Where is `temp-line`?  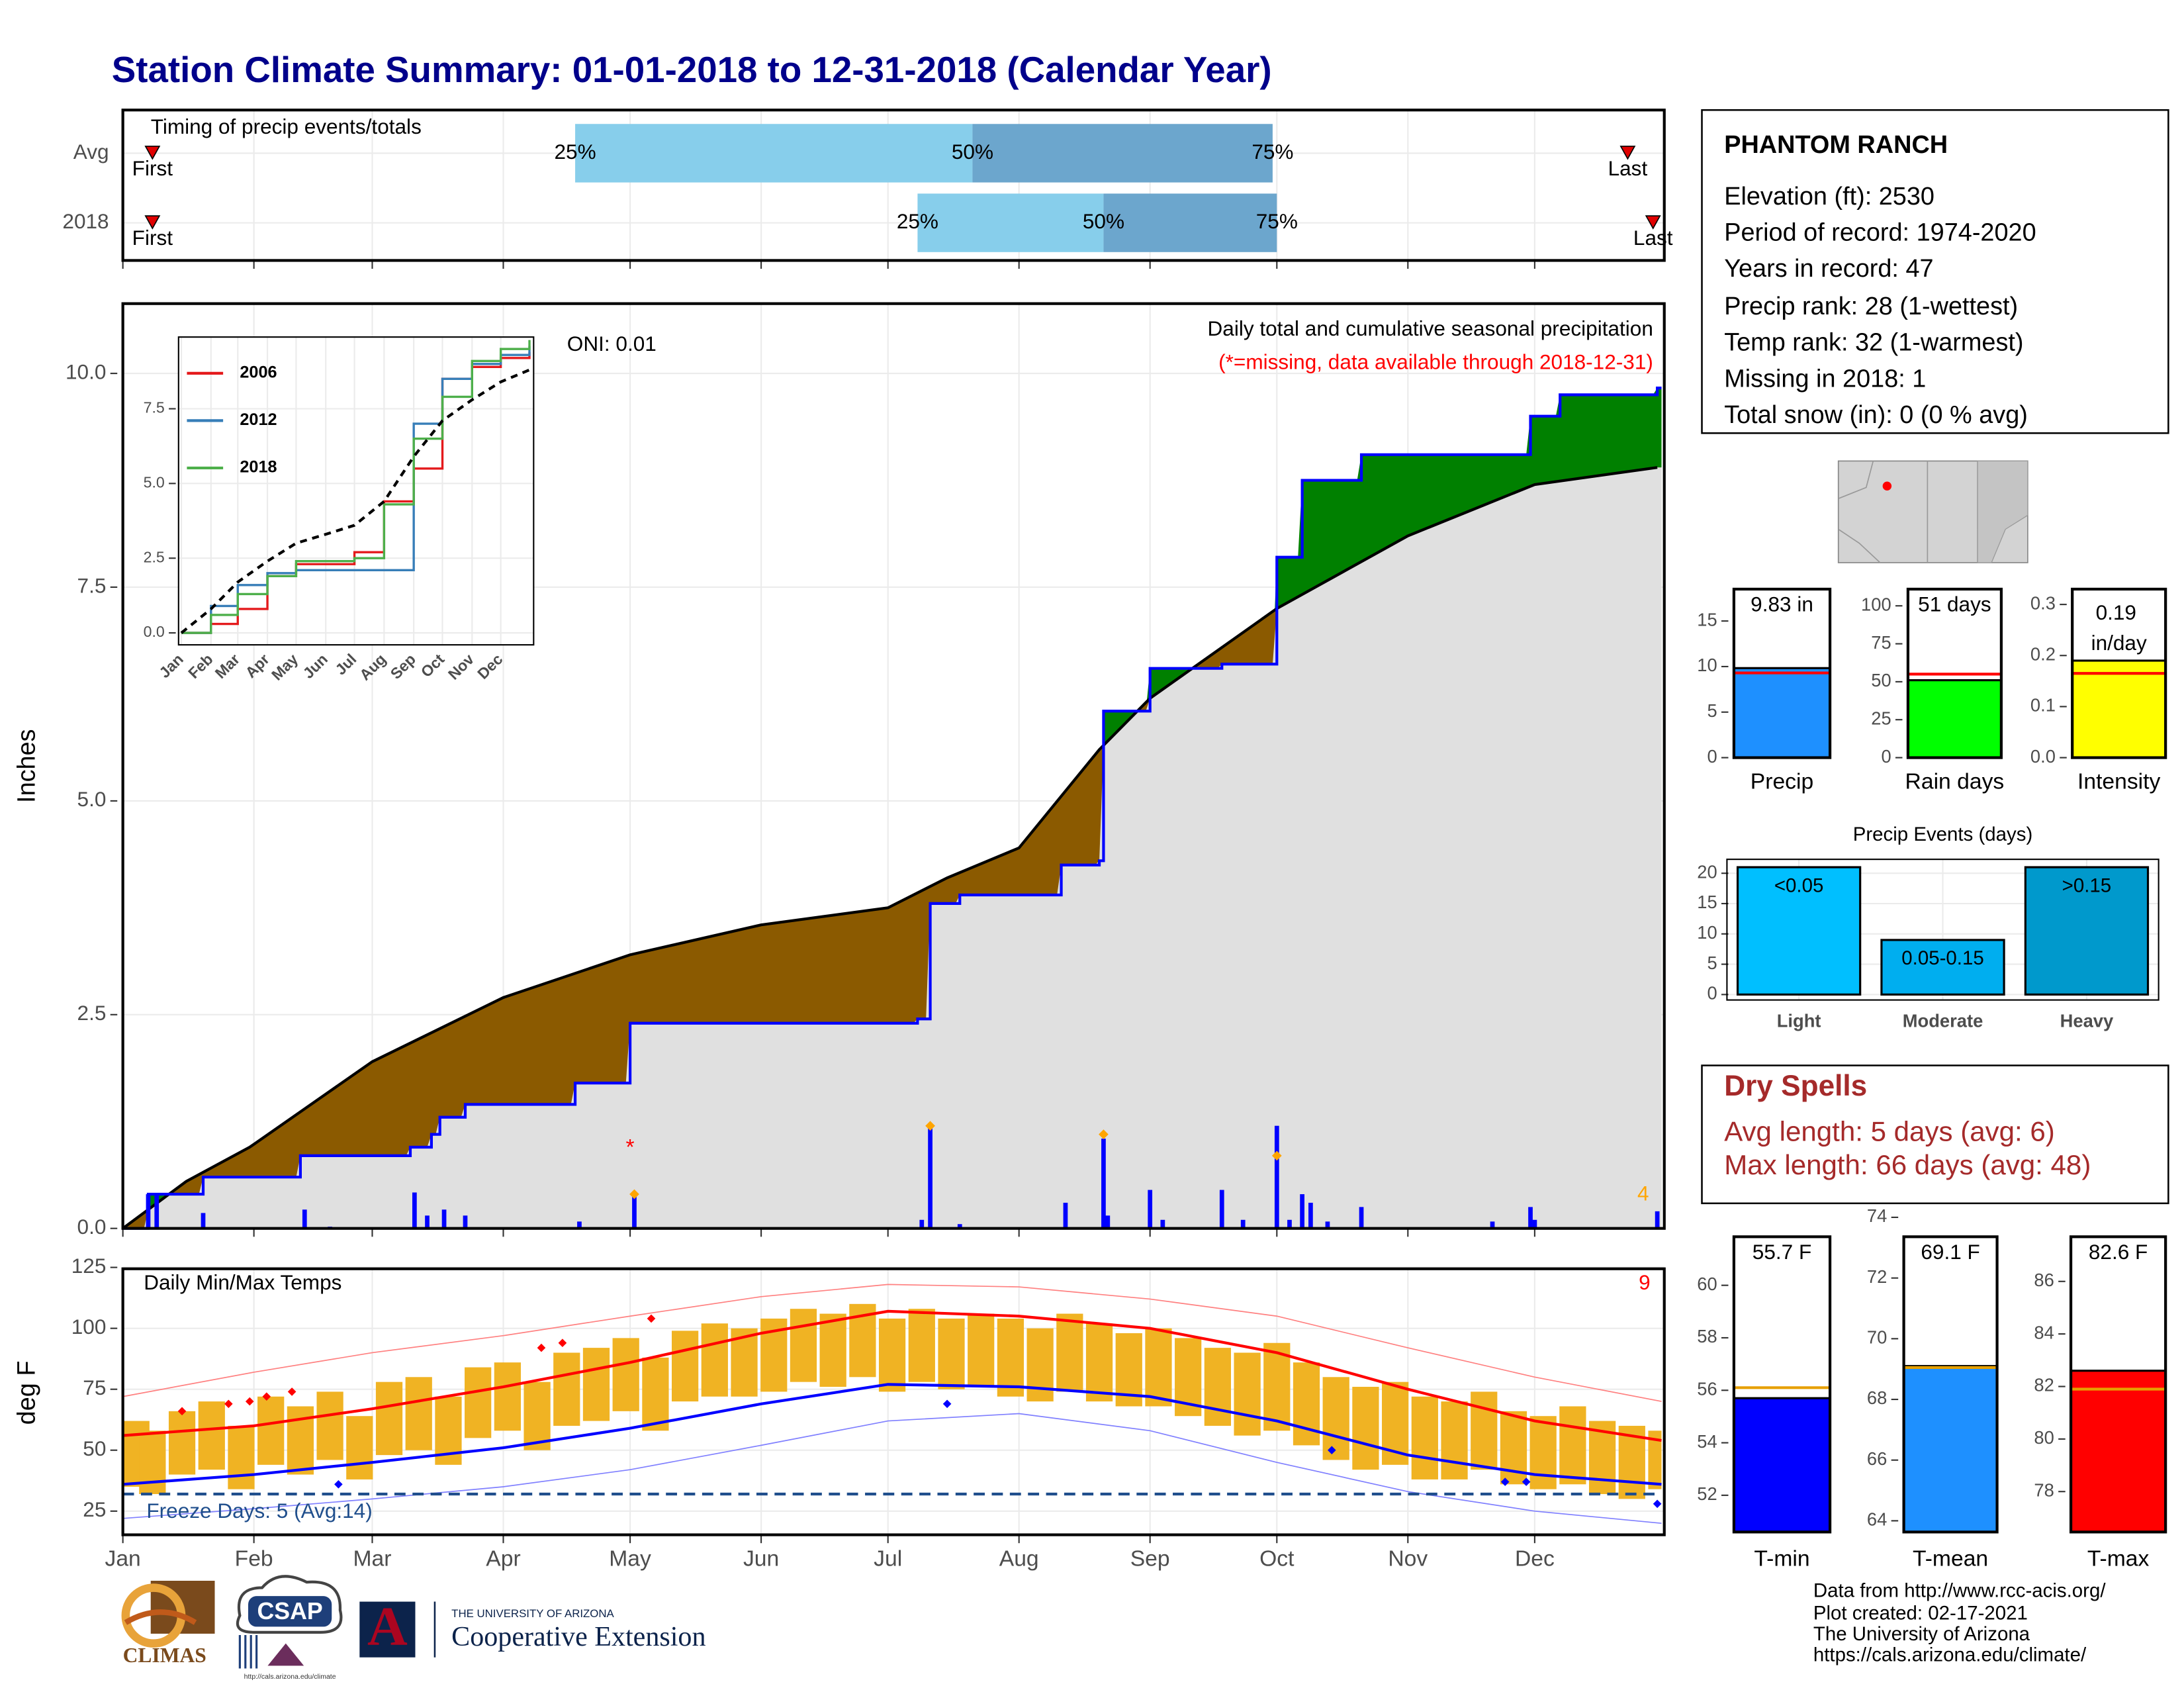
temp-line is located at coordinates (892, 1434).